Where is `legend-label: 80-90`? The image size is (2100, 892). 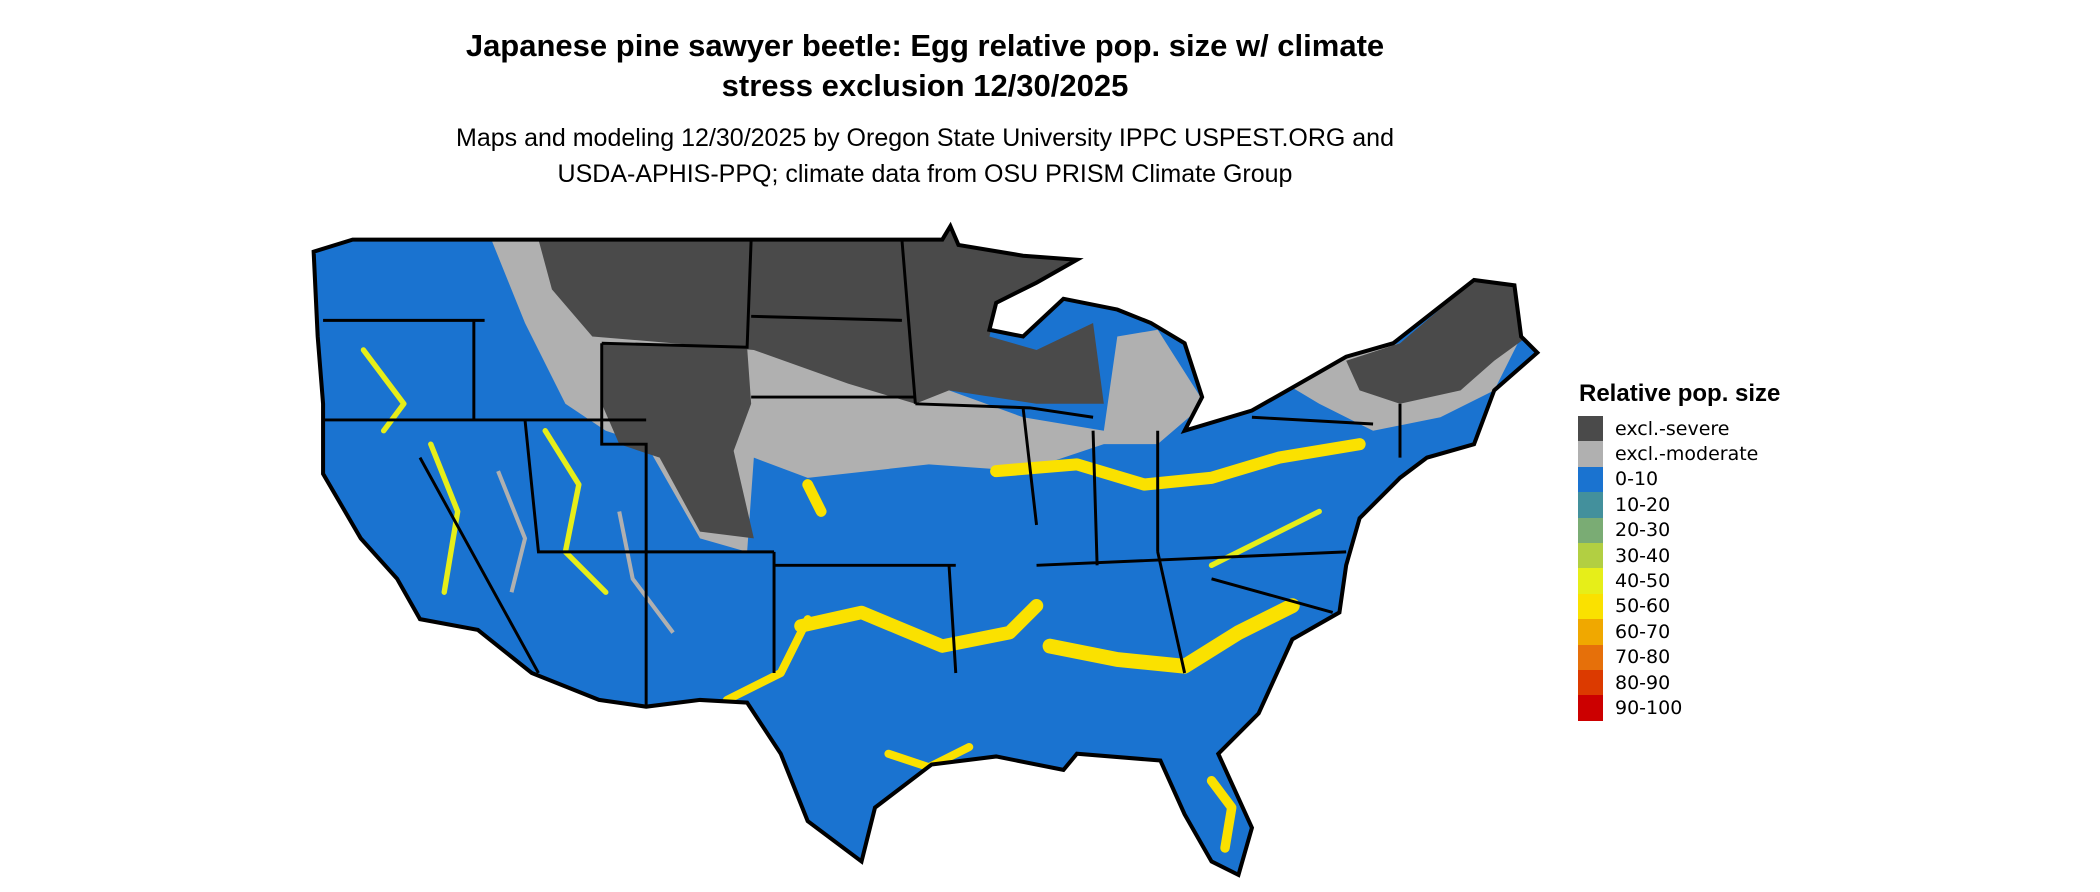
legend-label: 80-90 is located at coordinates (1643, 682).